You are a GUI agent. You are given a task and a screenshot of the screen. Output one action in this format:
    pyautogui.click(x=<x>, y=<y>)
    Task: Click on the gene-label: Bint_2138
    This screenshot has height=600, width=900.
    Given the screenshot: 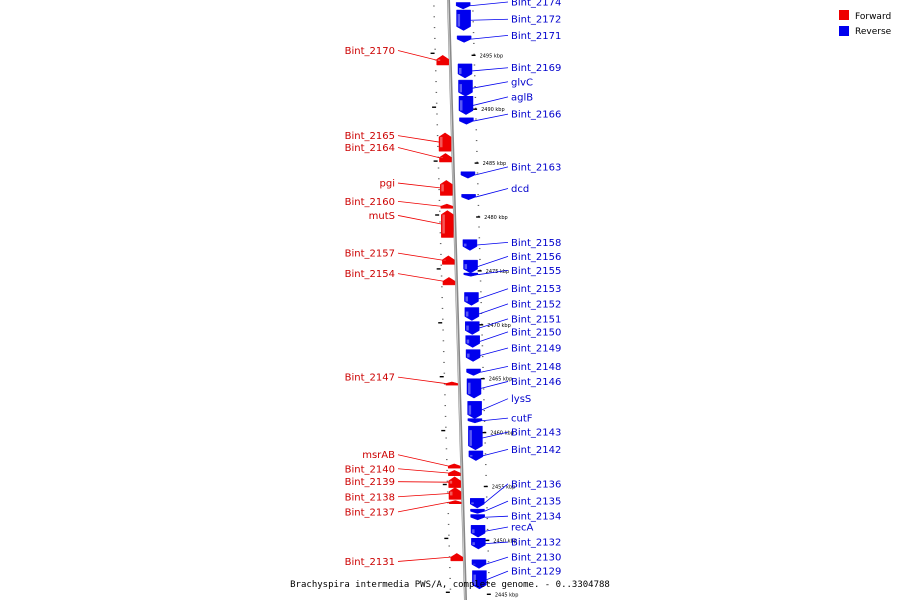 What is the action you would take?
    pyautogui.click(x=370, y=497)
    